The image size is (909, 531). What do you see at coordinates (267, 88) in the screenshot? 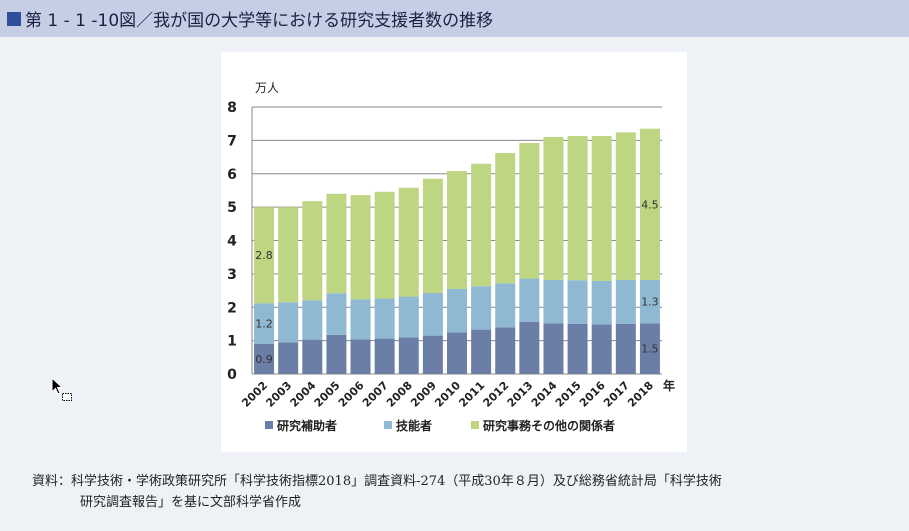
I see `y-unit-label: 万人` at bounding box center [267, 88].